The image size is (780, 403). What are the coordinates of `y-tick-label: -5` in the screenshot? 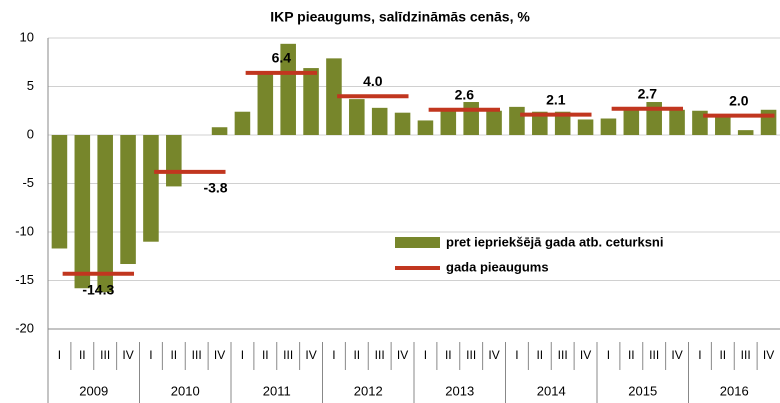 It's located at (28, 182).